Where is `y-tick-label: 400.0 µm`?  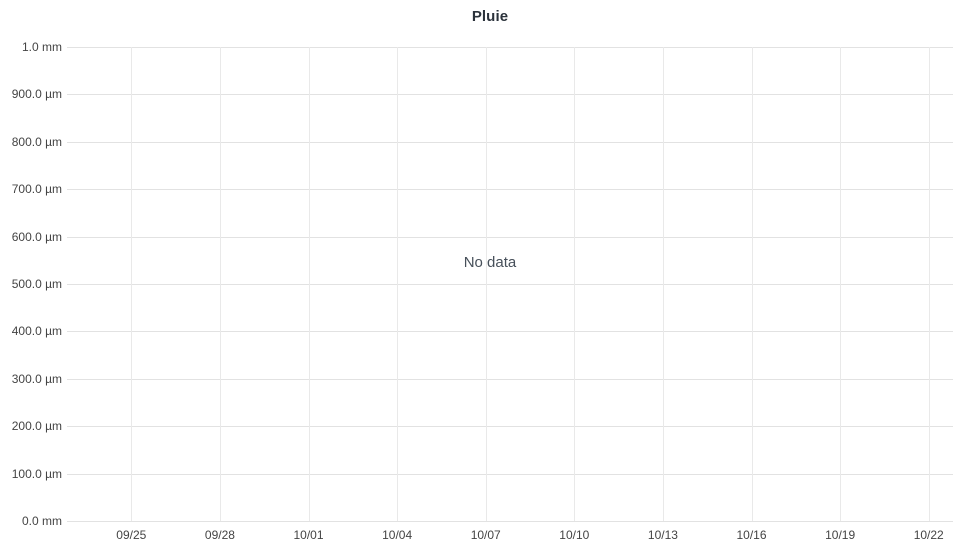 y-tick-label: 400.0 µm is located at coordinates (36, 331).